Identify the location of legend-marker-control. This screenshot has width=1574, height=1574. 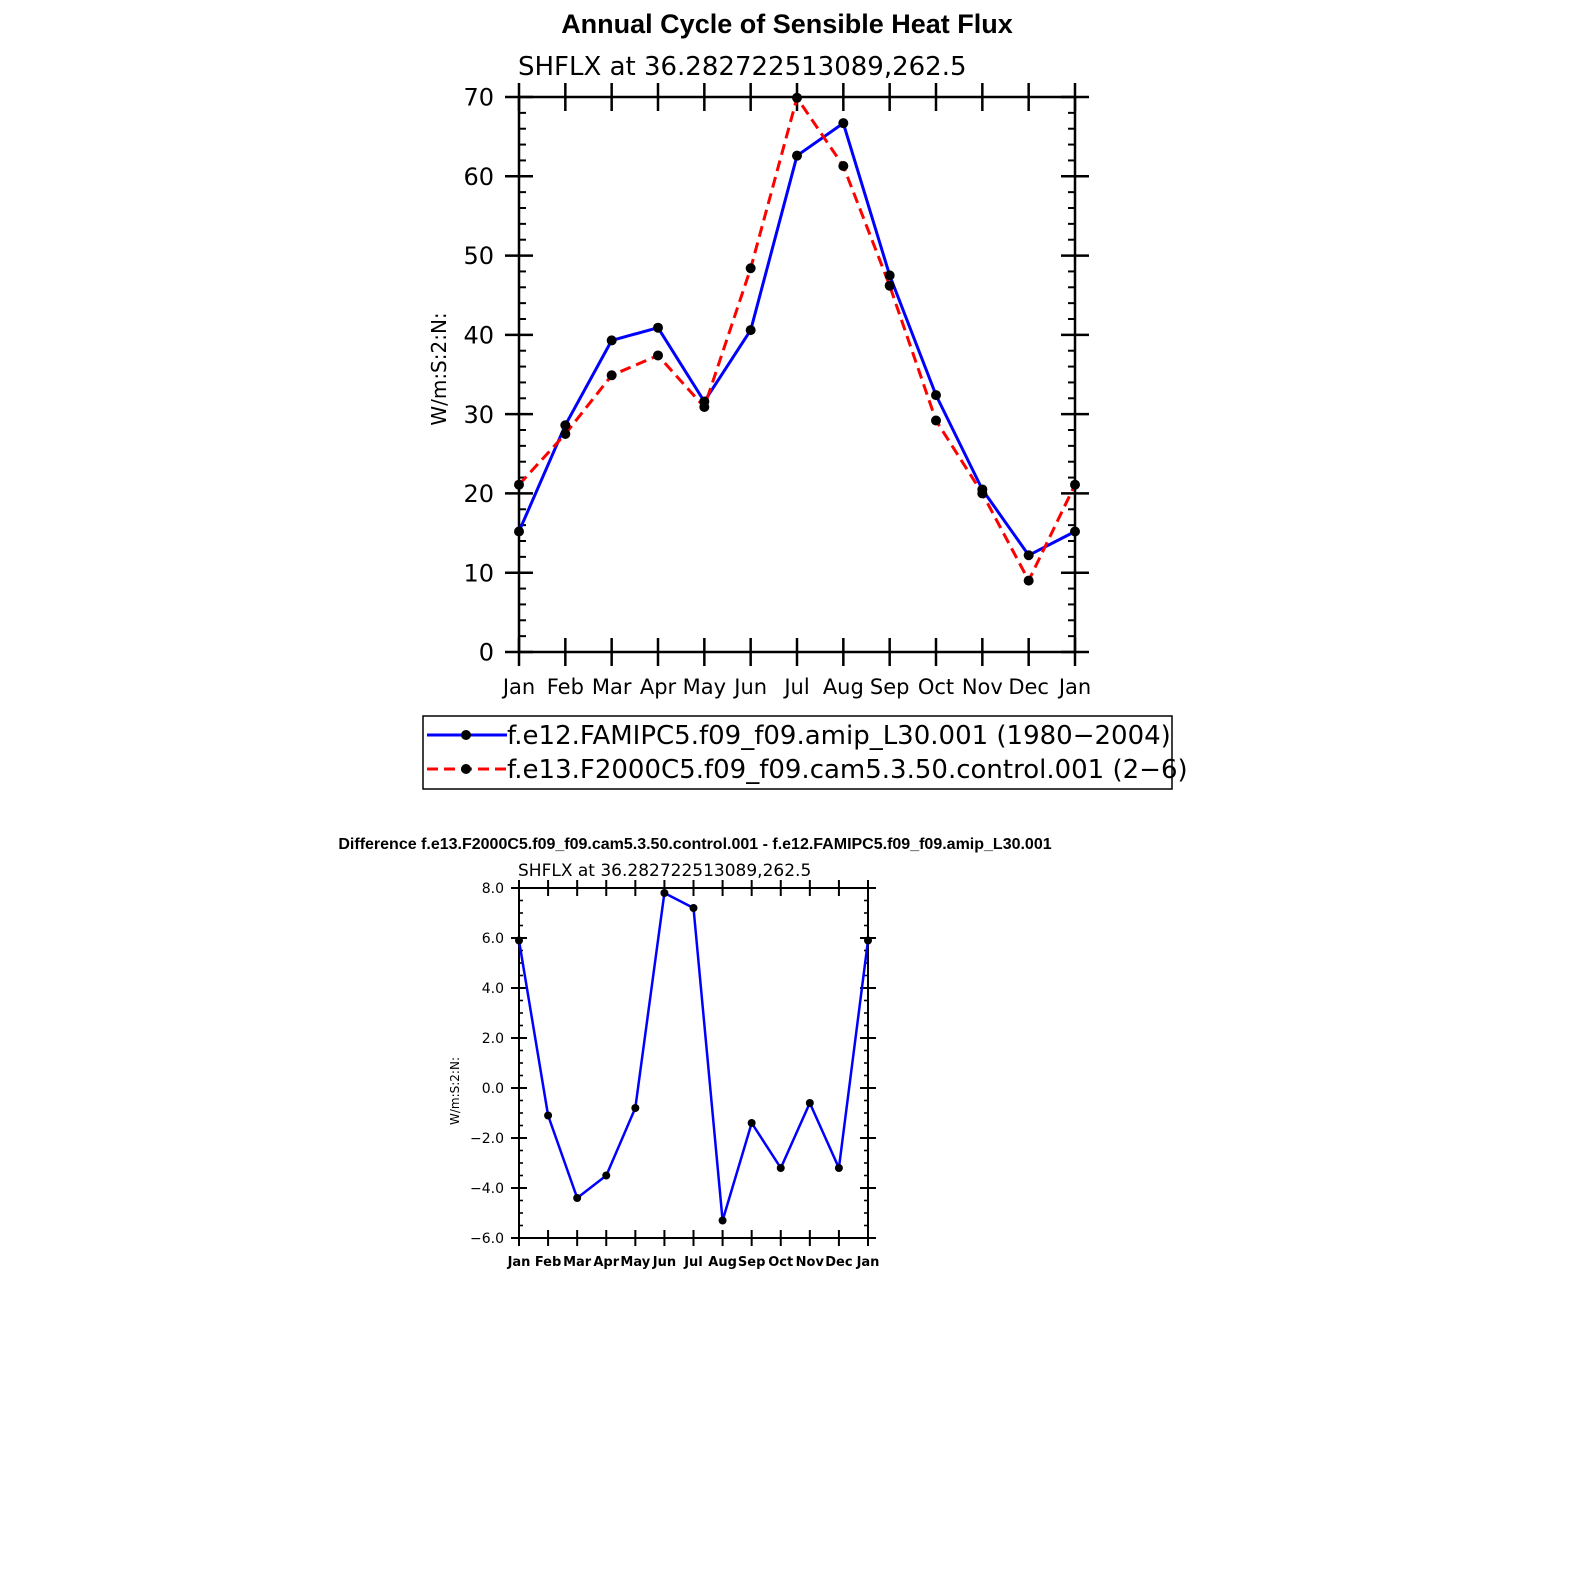
(466, 769).